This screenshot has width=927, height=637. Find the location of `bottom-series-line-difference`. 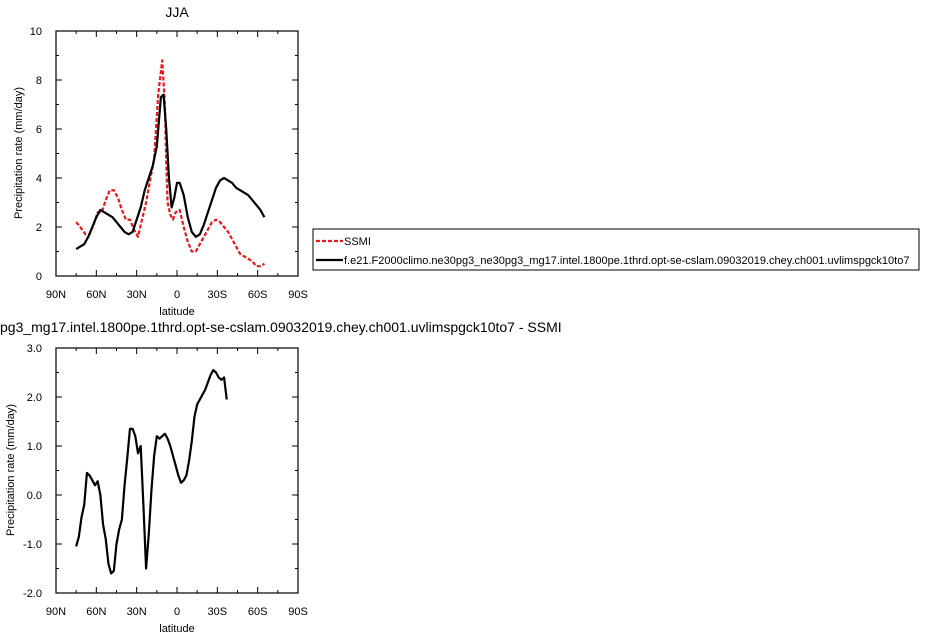

bottom-series-line-difference is located at coordinates (151, 471).